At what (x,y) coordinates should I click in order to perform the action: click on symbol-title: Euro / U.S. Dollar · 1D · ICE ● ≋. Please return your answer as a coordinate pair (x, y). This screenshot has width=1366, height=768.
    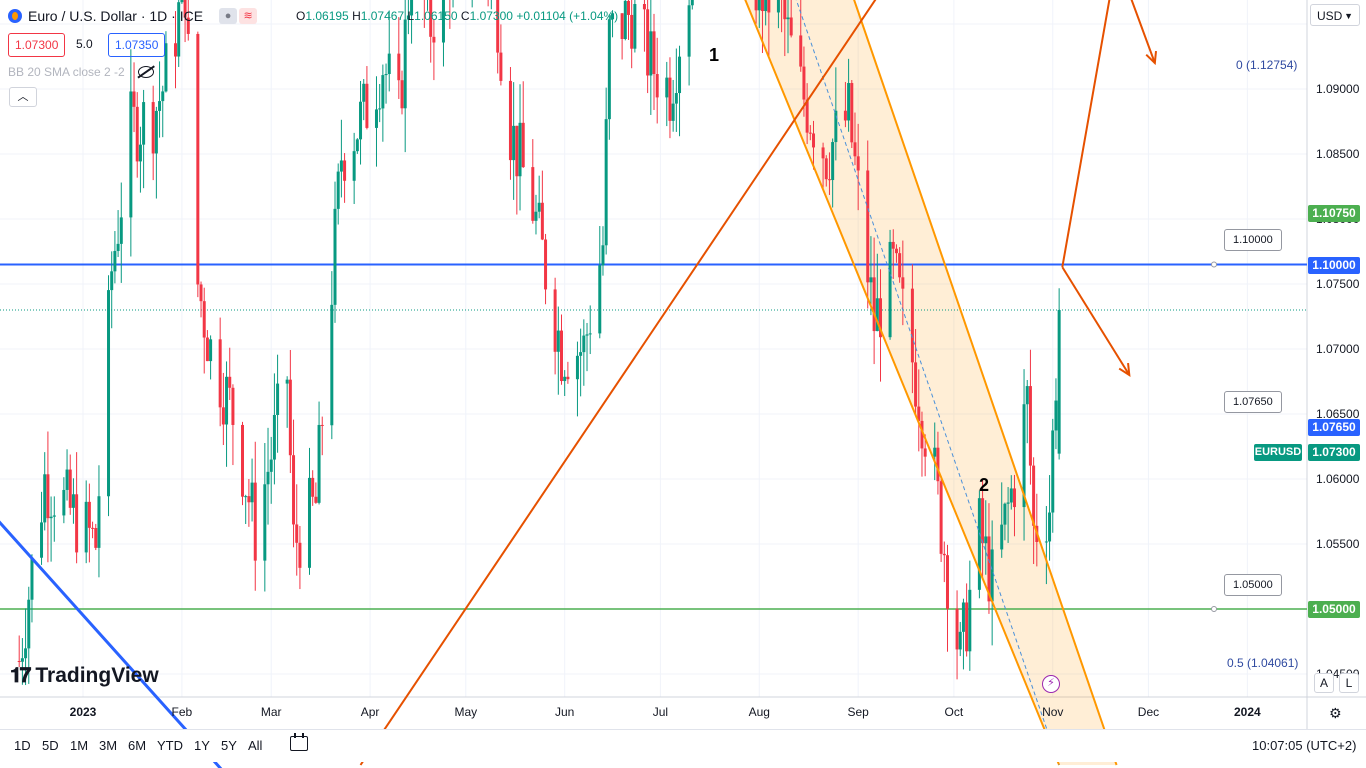
    Looking at the image, I should click on (133, 16).